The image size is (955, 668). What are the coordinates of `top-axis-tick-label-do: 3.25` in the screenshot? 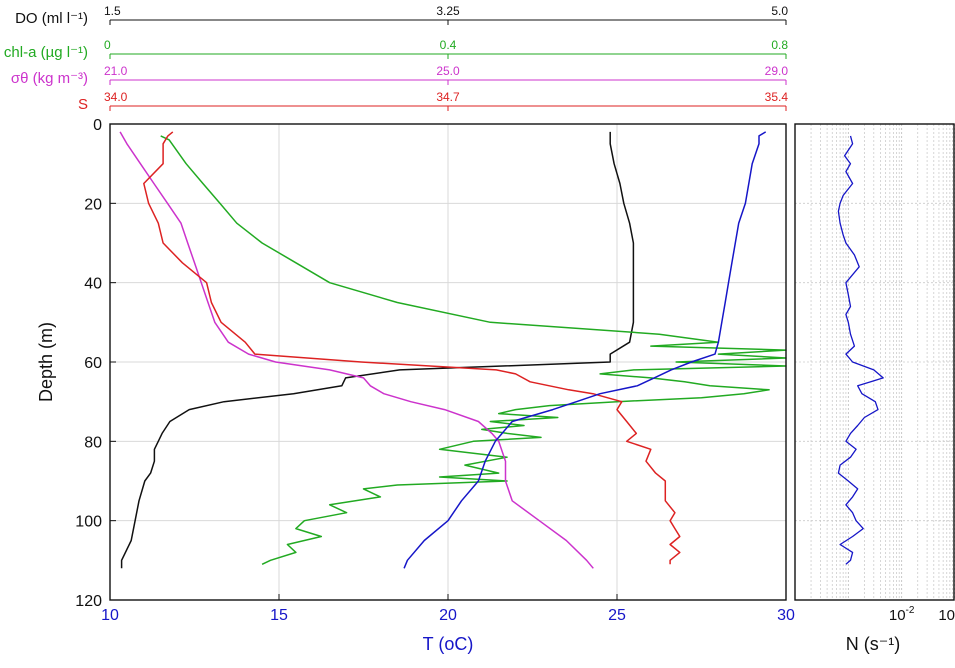 It's located at (448, 11).